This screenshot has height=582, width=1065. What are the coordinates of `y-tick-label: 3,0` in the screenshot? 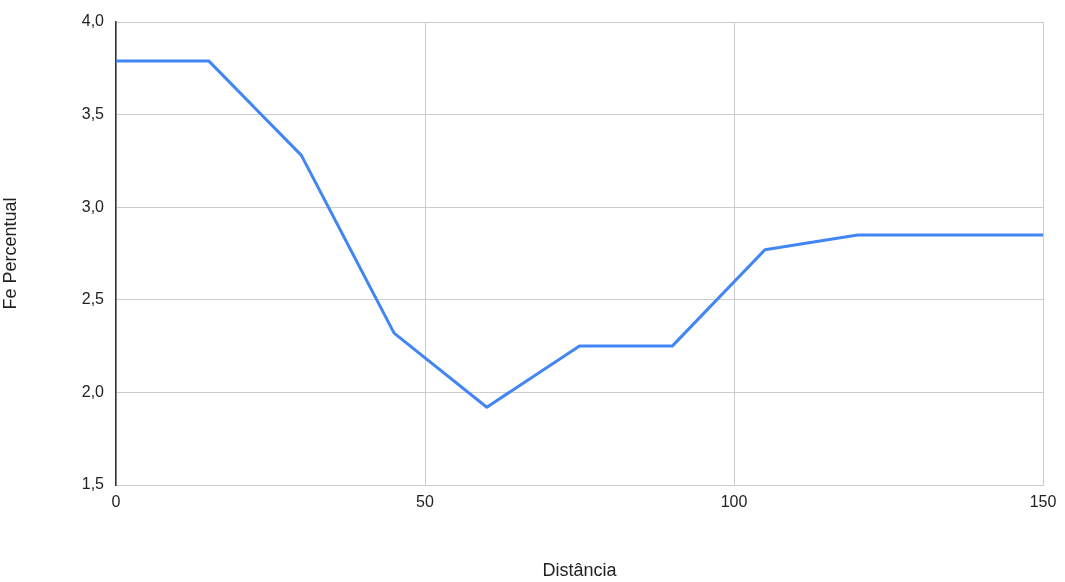 It's located at (93, 206).